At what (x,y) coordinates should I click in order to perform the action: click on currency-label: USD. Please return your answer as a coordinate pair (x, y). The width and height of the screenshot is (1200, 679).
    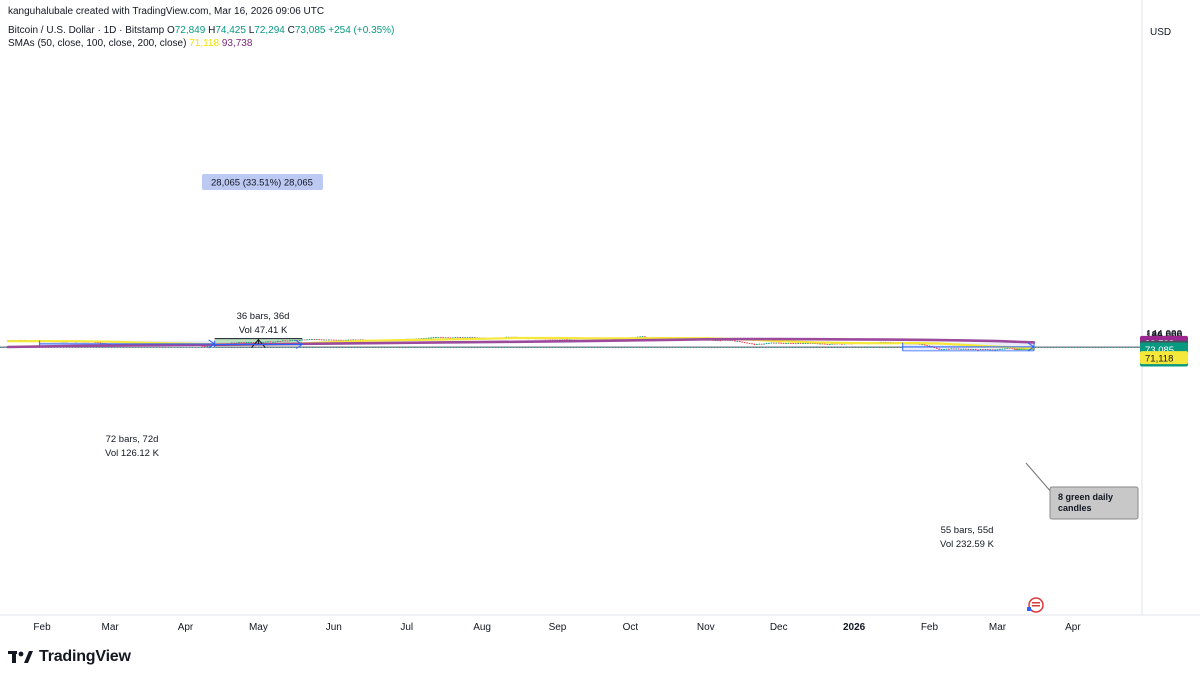
    Looking at the image, I should click on (1160, 32).